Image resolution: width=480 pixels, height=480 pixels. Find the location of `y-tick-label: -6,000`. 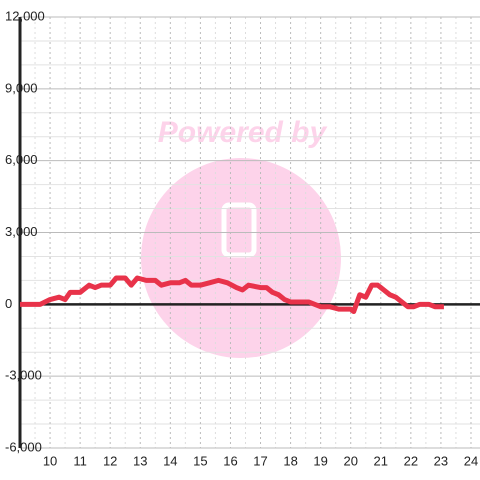

y-tick-label: -6,000 is located at coordinates (23, 446).